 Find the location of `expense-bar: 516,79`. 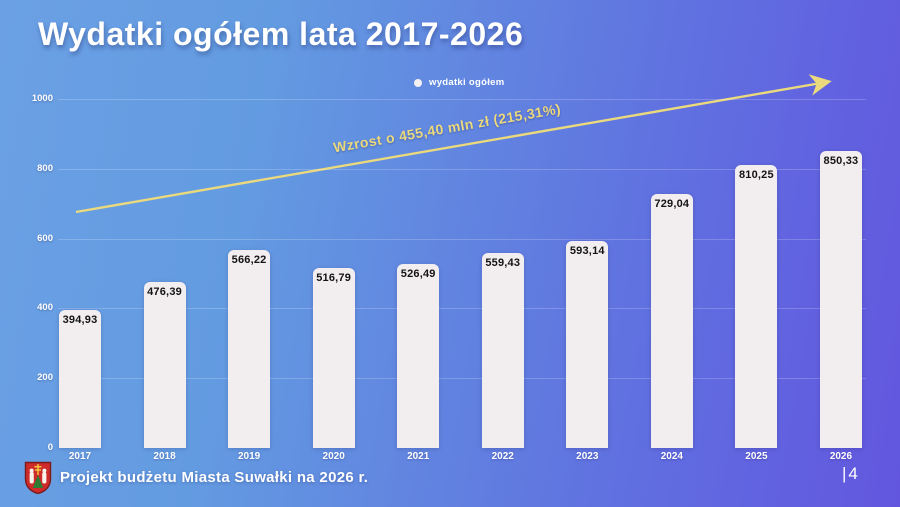

expense-bar: 516,79 is located at coordinates (333, 357).